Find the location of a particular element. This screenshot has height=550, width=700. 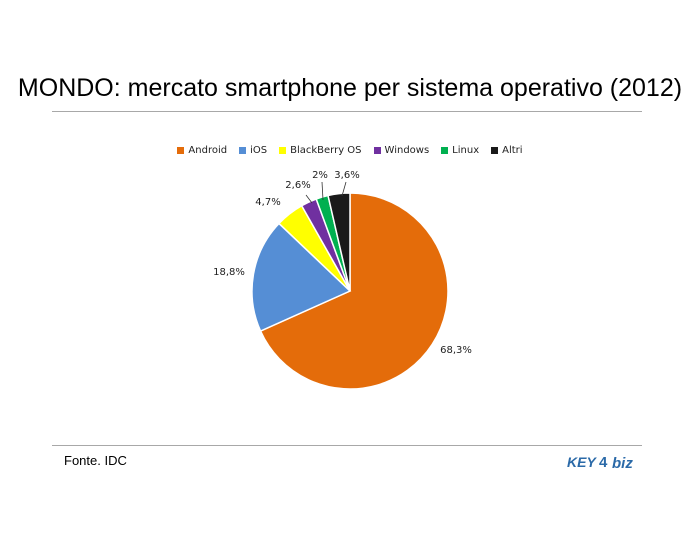

chart-legend: Android iOS BlackBerry OS Windows Linux Altri is located at coordinates (350, 150).